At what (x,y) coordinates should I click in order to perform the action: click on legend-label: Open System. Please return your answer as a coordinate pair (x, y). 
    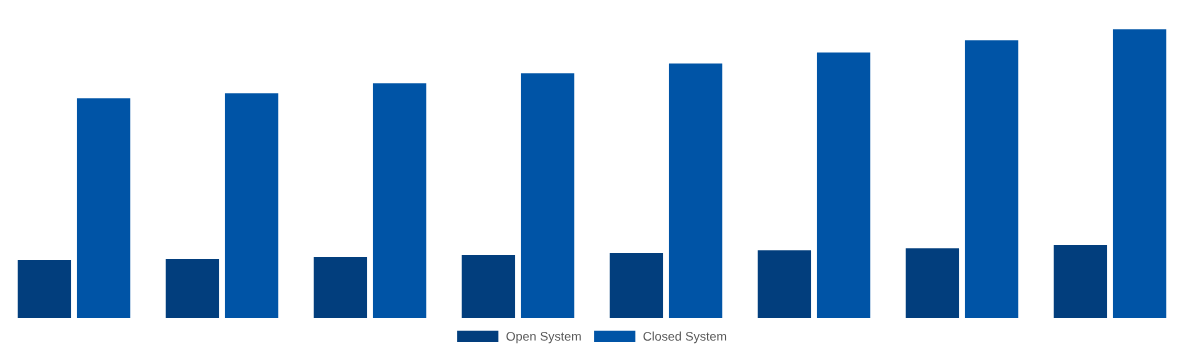
    Looking at the image, I should click on (543, 337).